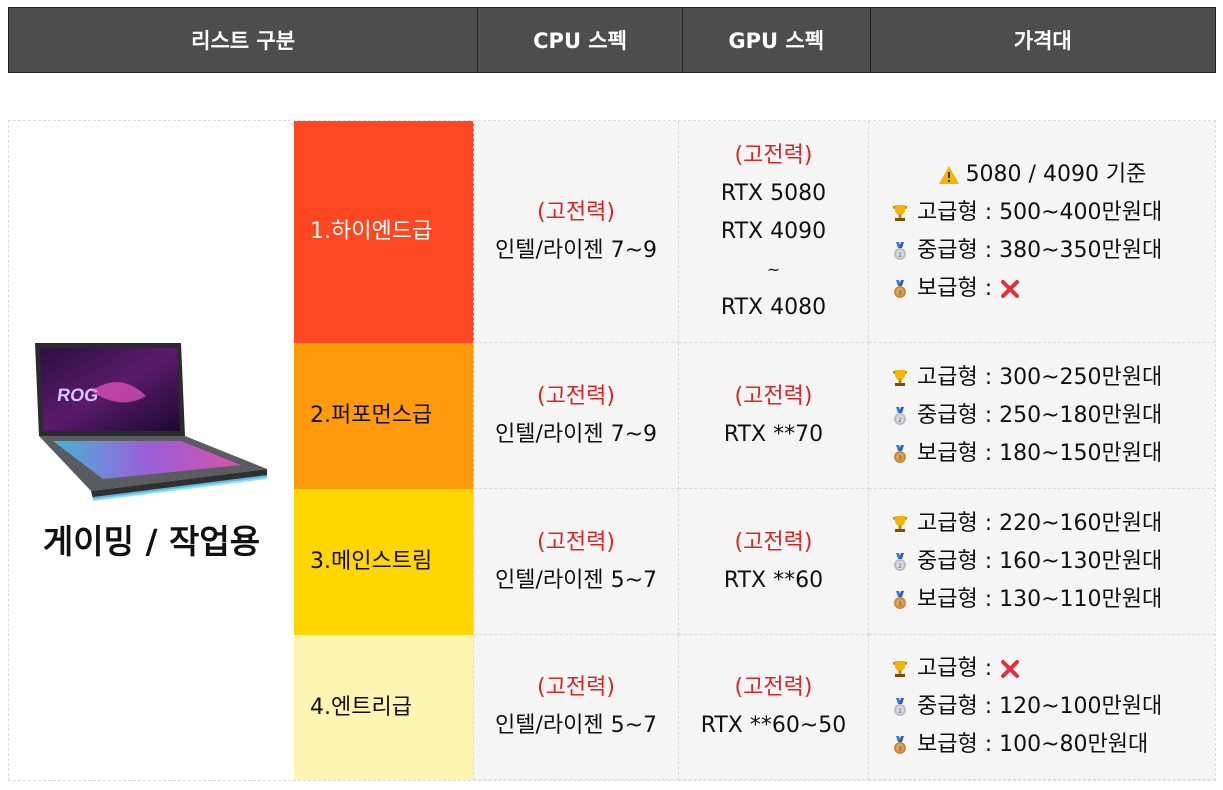  I want to click on header-gpu-spec: GPU 스펙, so click(777, 40).